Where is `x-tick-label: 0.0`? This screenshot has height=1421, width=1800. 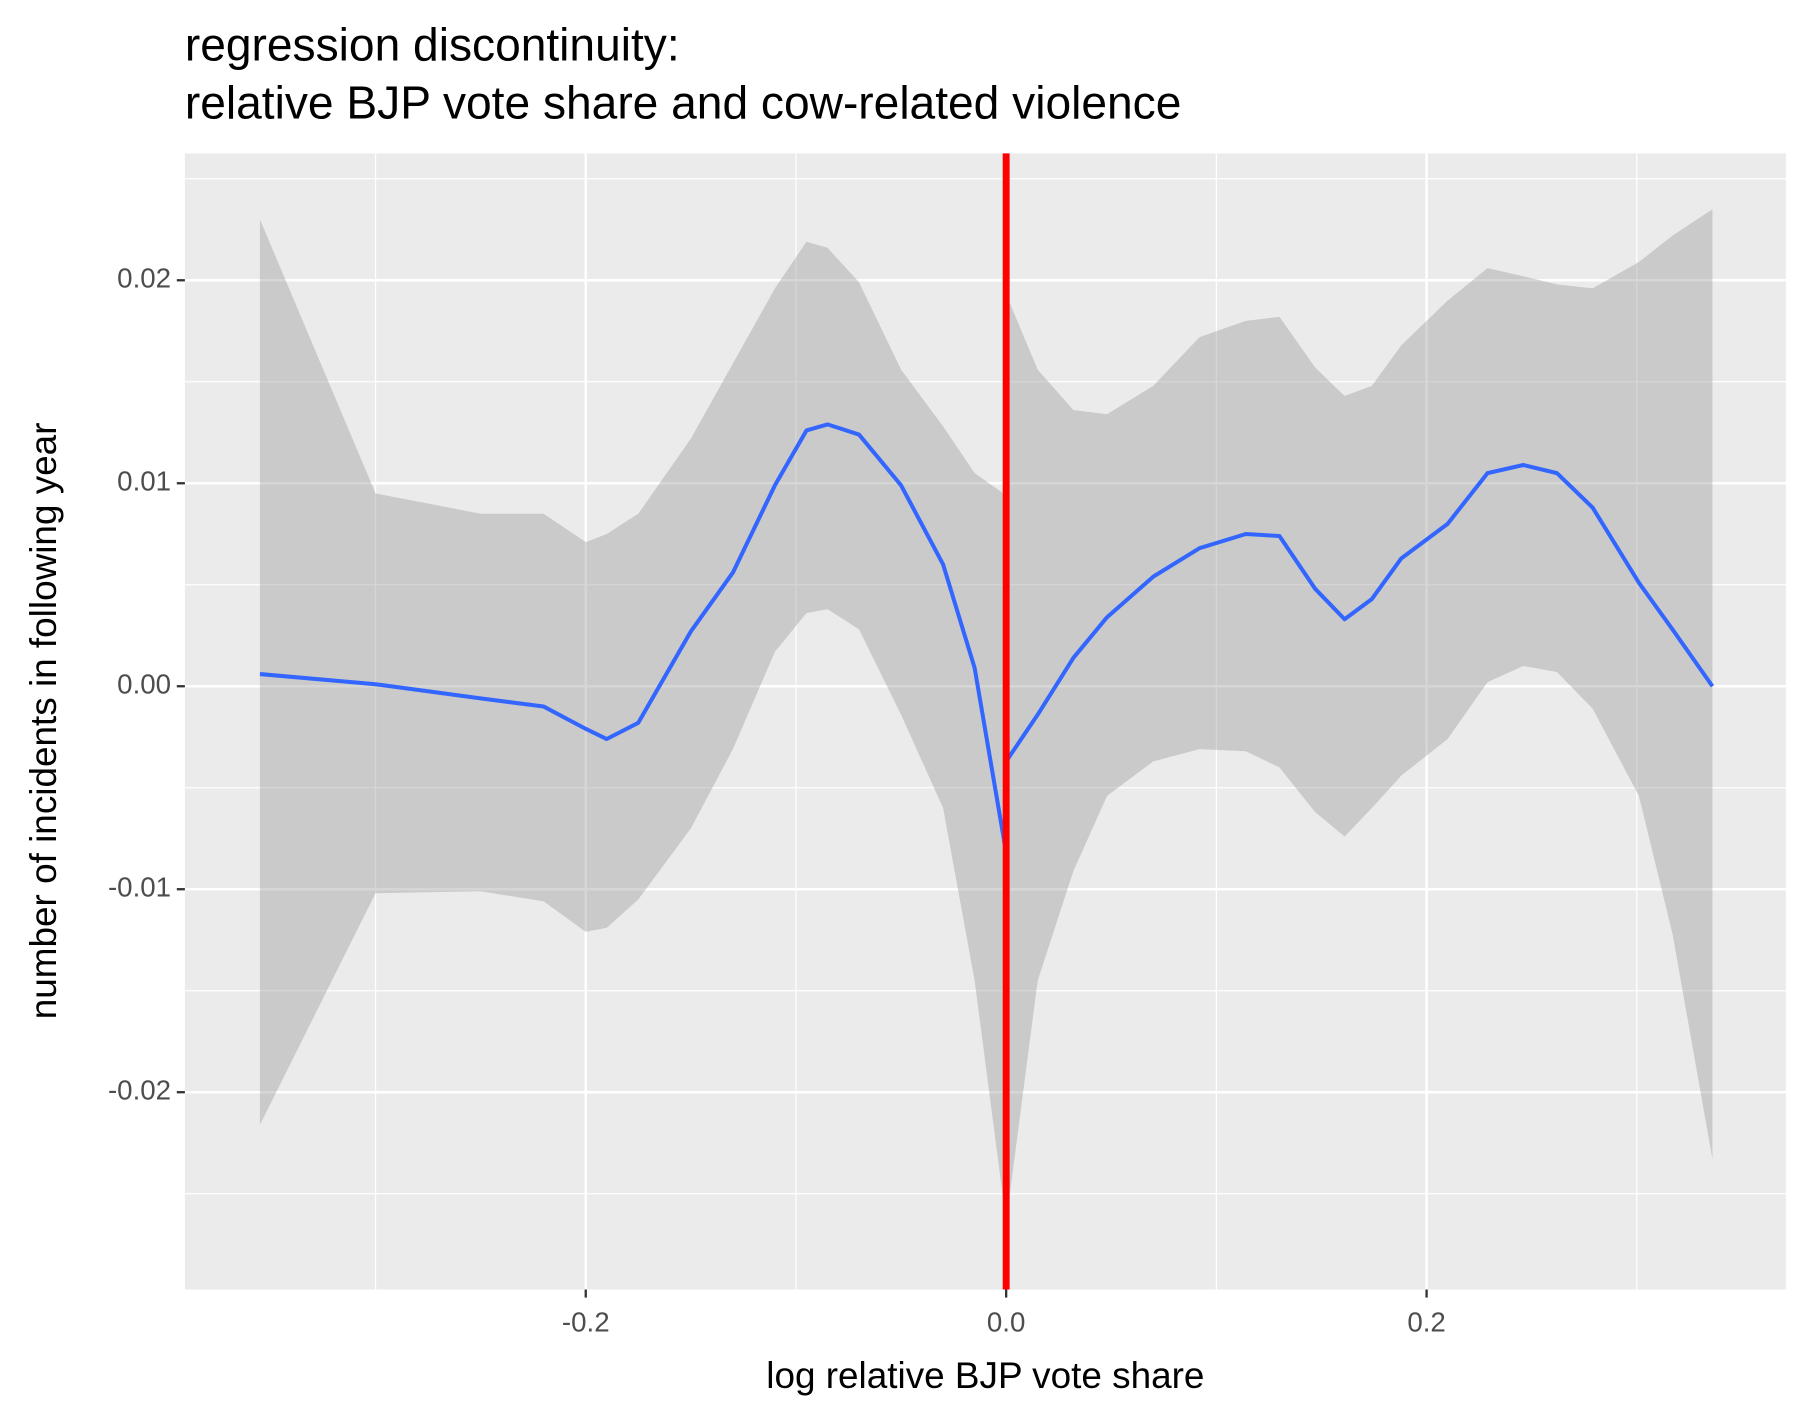
x-tick-label: 0.0 is located at coordinates (1006, 1321).